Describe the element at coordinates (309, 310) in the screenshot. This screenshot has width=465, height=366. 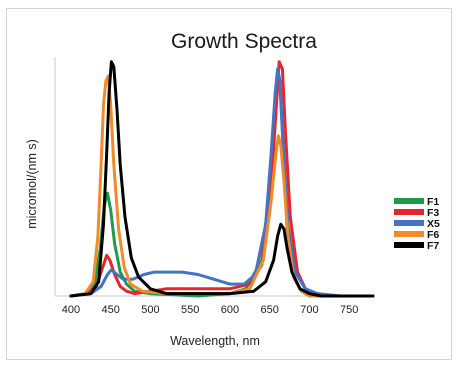
I see `x-tick-label-700: 700` at that location.